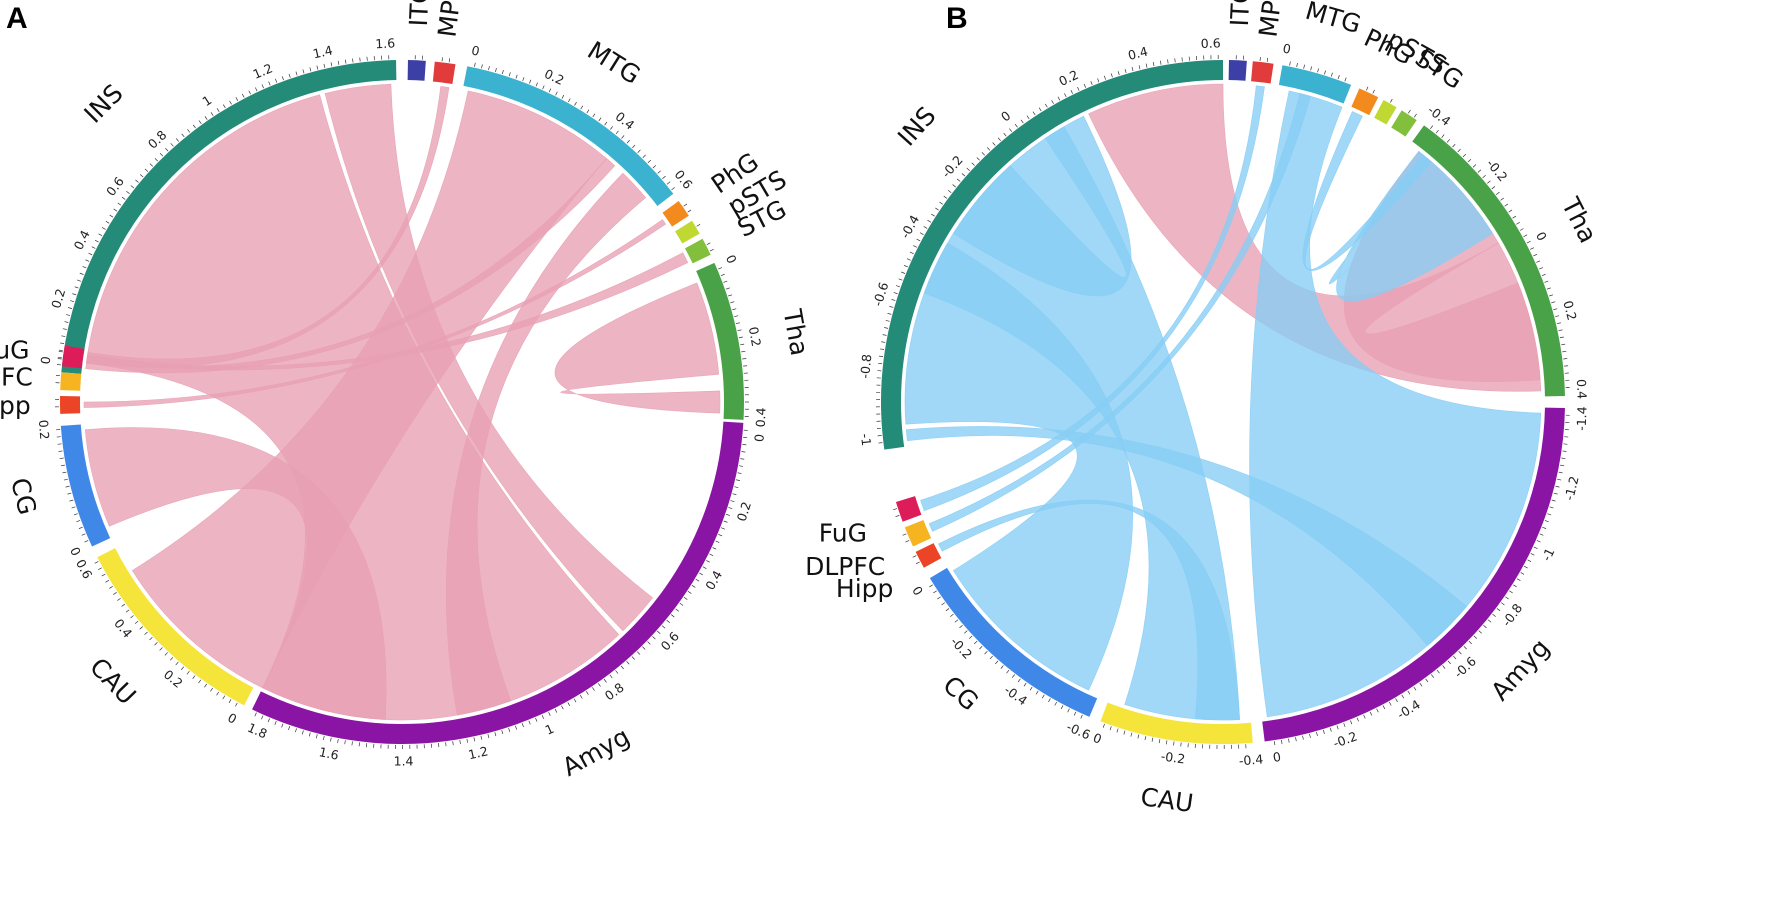 The width and height of the screenshot is (1772, 897). I want to click on panel-a-arc-phg, so click(675, 213).